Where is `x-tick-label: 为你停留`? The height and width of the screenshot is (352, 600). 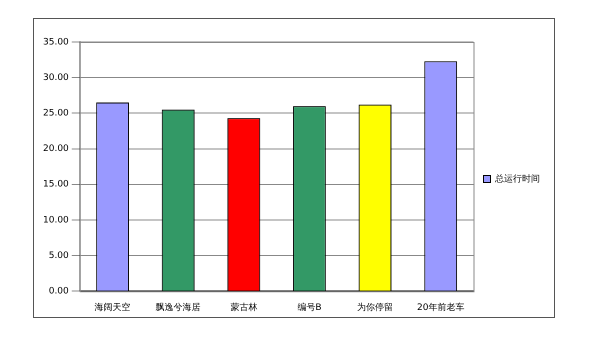
x-tick-label: 为你停留 is located at coordinates (375, 307).